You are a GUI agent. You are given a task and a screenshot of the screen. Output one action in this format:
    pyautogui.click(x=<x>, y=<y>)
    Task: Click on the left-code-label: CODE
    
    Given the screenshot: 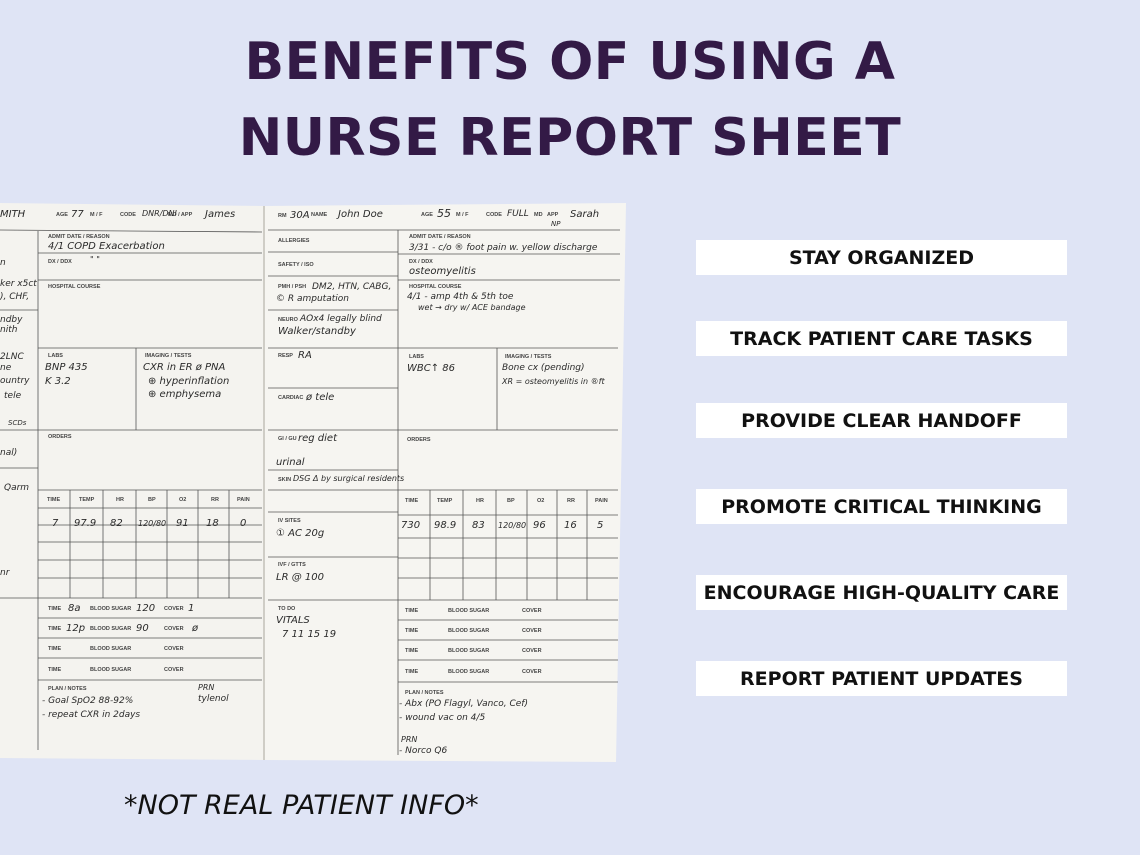 What is the action you would take?
    pyautogui.click(x=128, y=215)
    